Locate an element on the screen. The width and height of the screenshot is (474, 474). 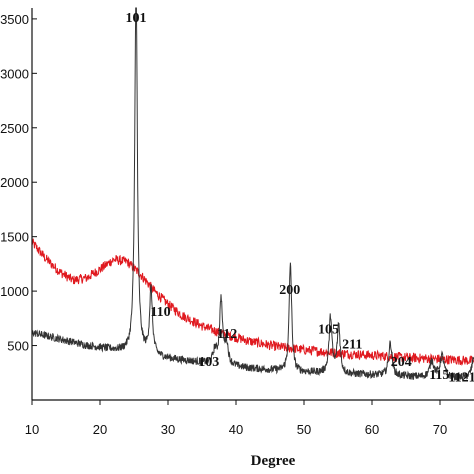
peak-label: 112 is located at coordinates (227, 334).